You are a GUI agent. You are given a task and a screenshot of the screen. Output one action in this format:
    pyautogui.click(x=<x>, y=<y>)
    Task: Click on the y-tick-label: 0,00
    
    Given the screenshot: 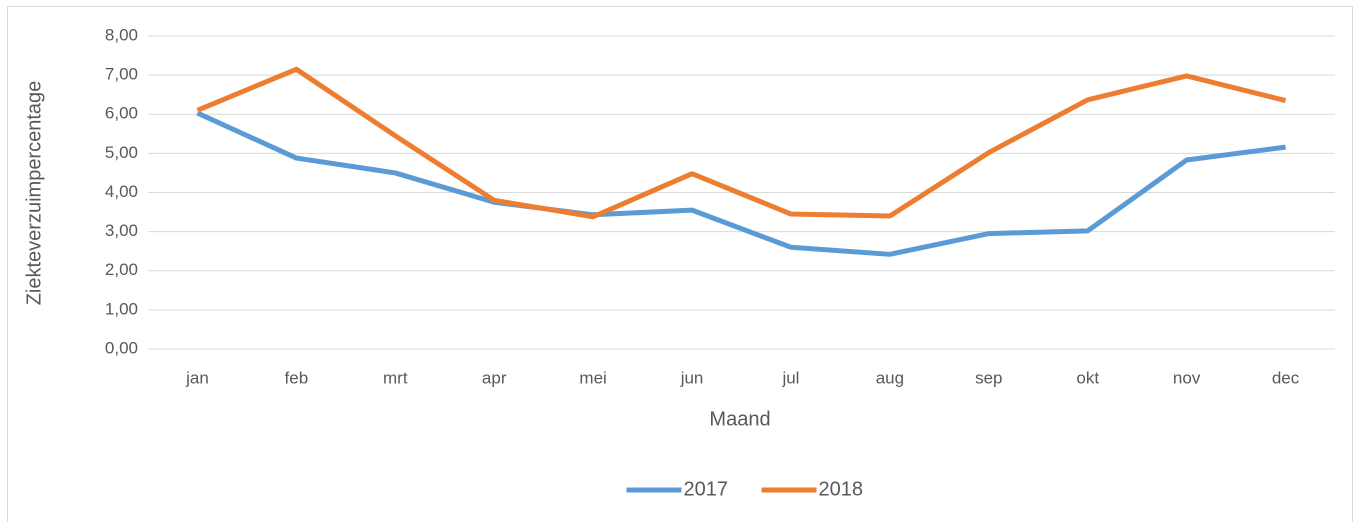 What is the action you would take?
    pyautogui.click(x=121, y=347)
    